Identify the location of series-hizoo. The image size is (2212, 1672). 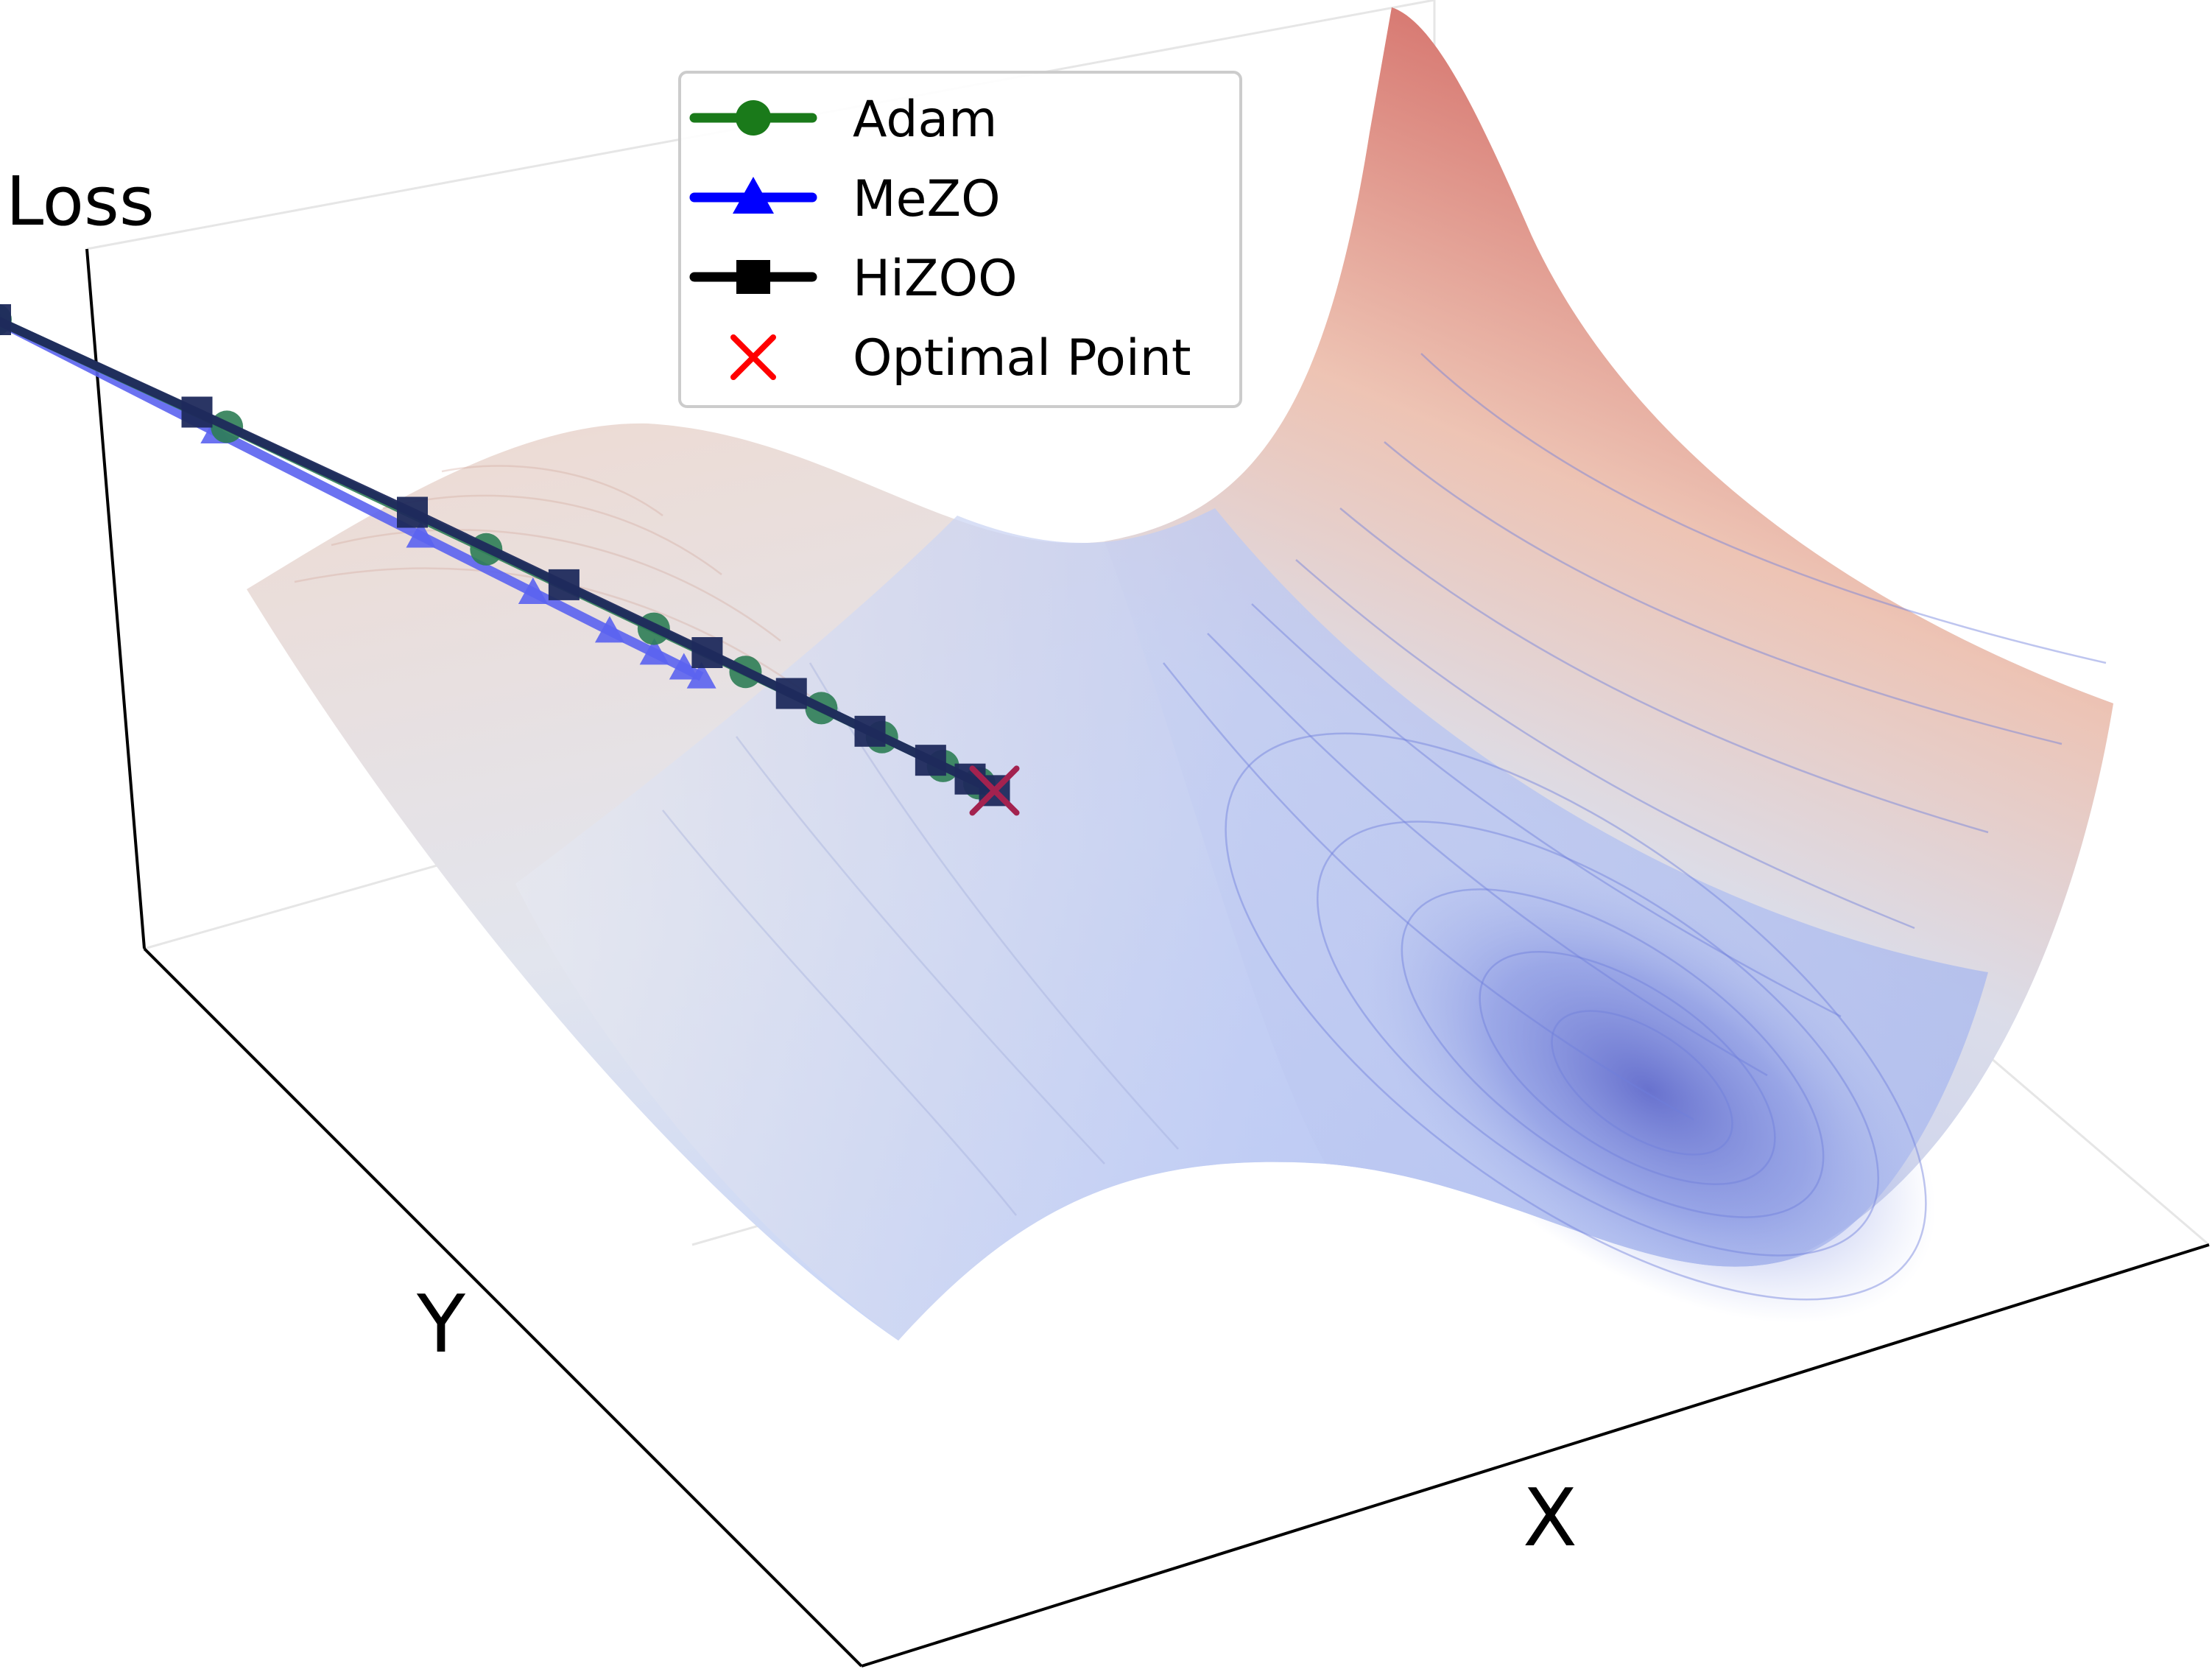
(505, 555).